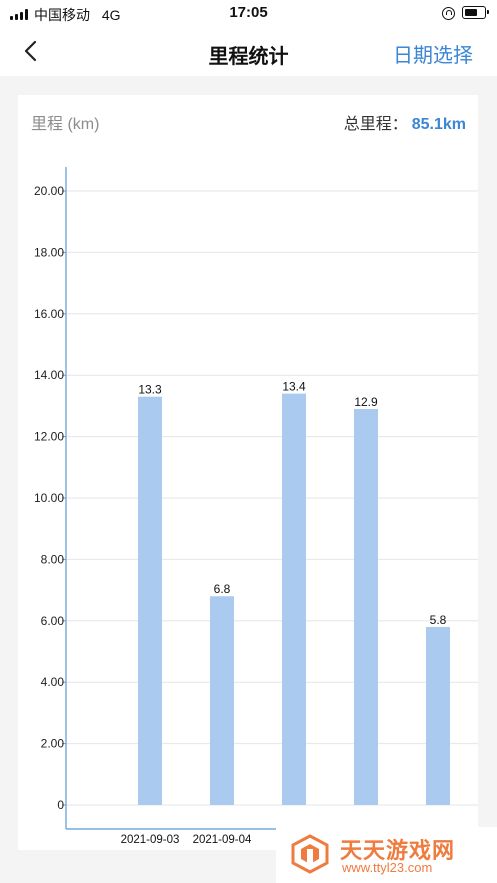 This screenshot has width=497, height=883. I want to click on y-tick-label: 20.00, so click(49, 191).